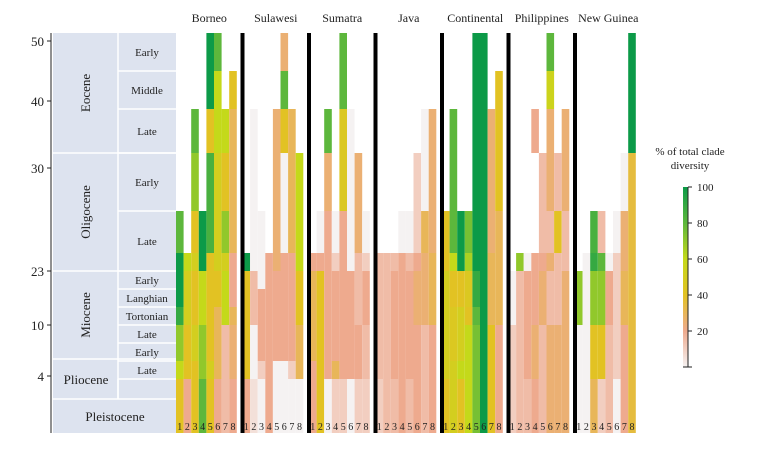 The image size is (768, 450). I want to click on clade-label: 2, so click(253, 427).